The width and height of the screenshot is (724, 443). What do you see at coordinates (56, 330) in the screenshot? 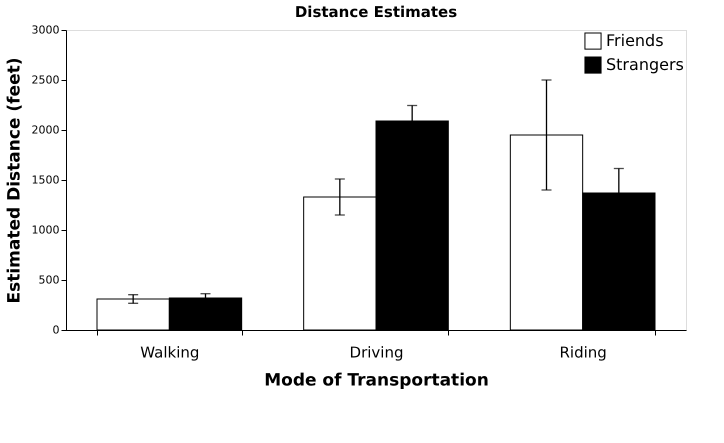
I see `y-tick-label: 0` at bounding box center [56, 330].